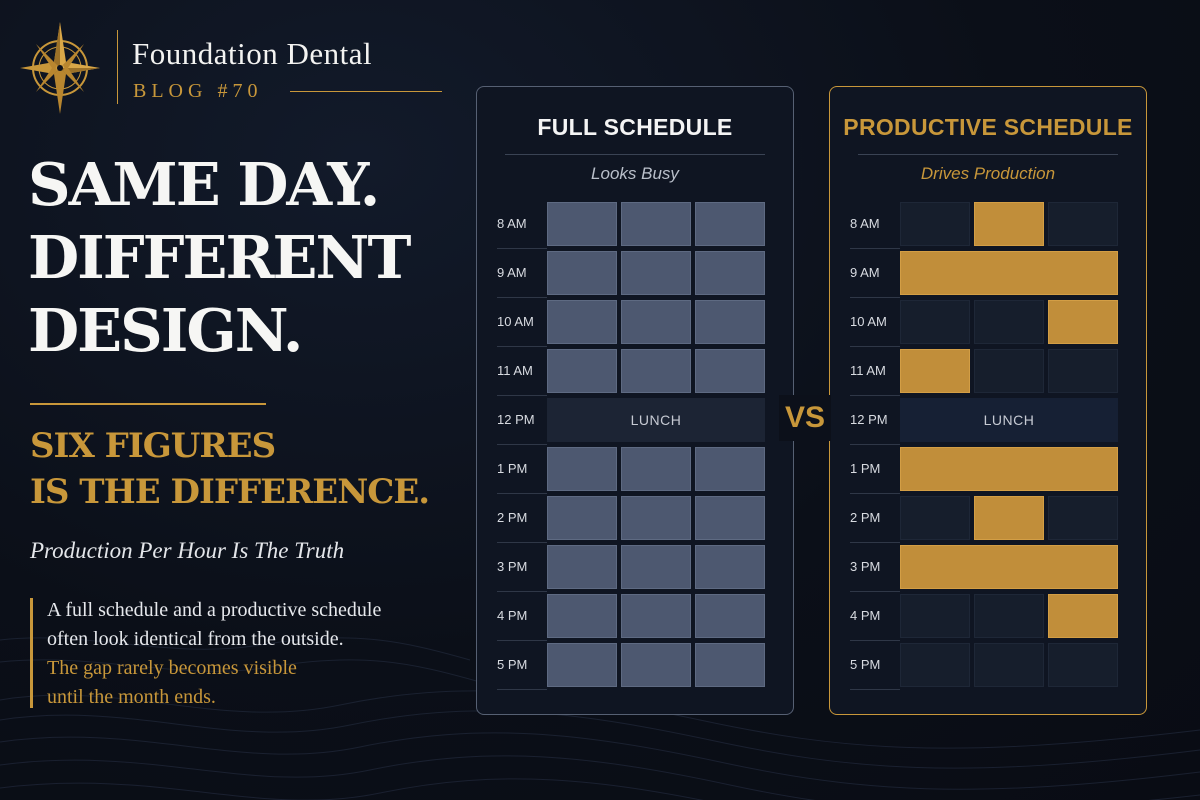 Image resolution: width=1200 pixels, height=800 pixels. I want to click on headline-line: DESIGN., so click(165, 330).